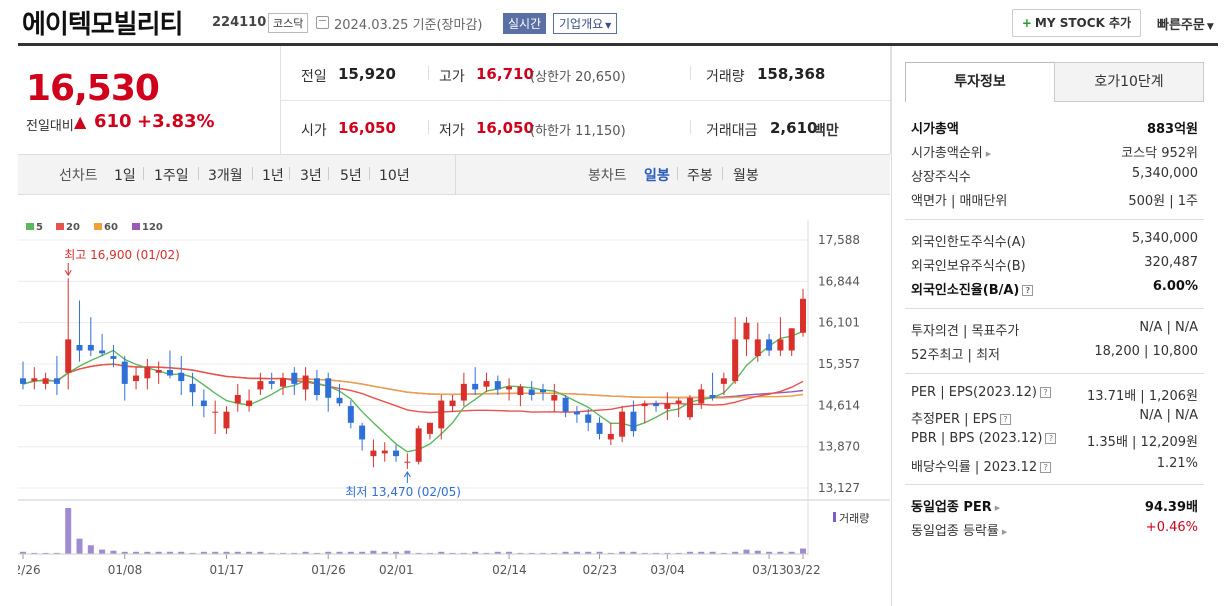  I want to click on high-value: 16,710, so click(505, 74).